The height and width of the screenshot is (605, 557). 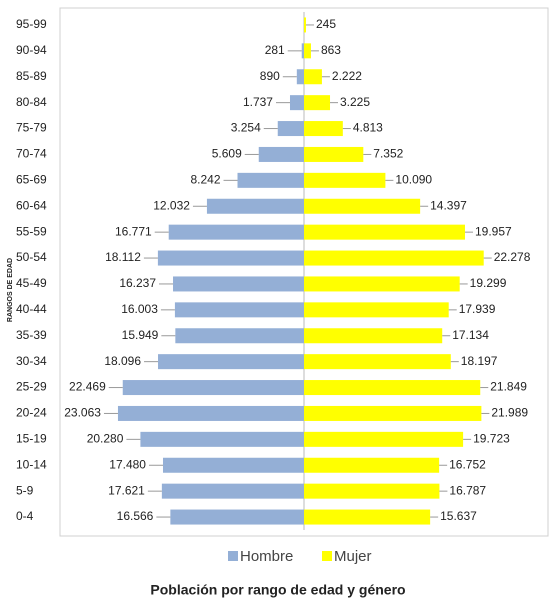 I want to click on y-tick-label: 30-34, so click(x=31, y=361).